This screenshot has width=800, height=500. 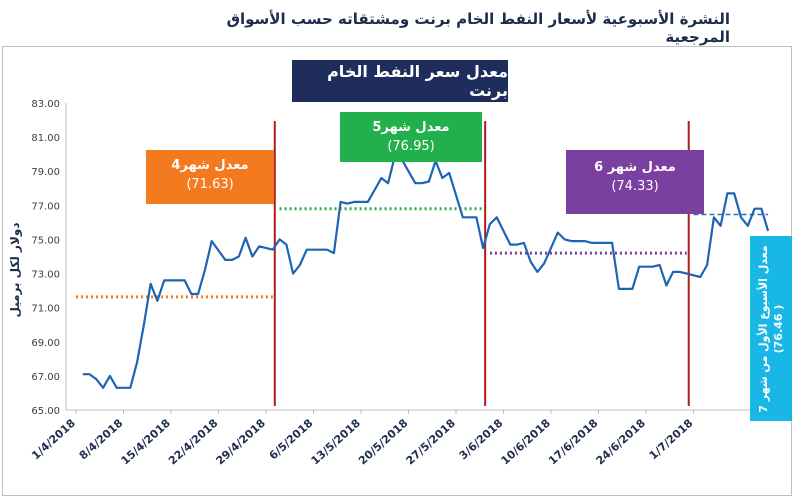 I want to click on y-tick-label: 83.00, so click(x=45, y=104).